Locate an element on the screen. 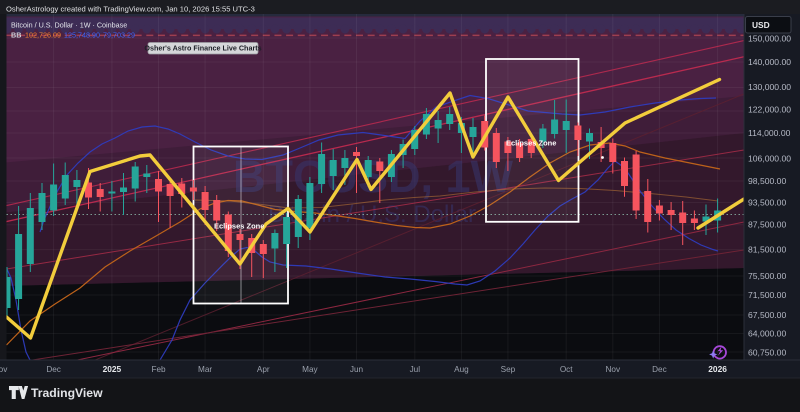  svg-text: TradingView is located at coordinates (67, 393).